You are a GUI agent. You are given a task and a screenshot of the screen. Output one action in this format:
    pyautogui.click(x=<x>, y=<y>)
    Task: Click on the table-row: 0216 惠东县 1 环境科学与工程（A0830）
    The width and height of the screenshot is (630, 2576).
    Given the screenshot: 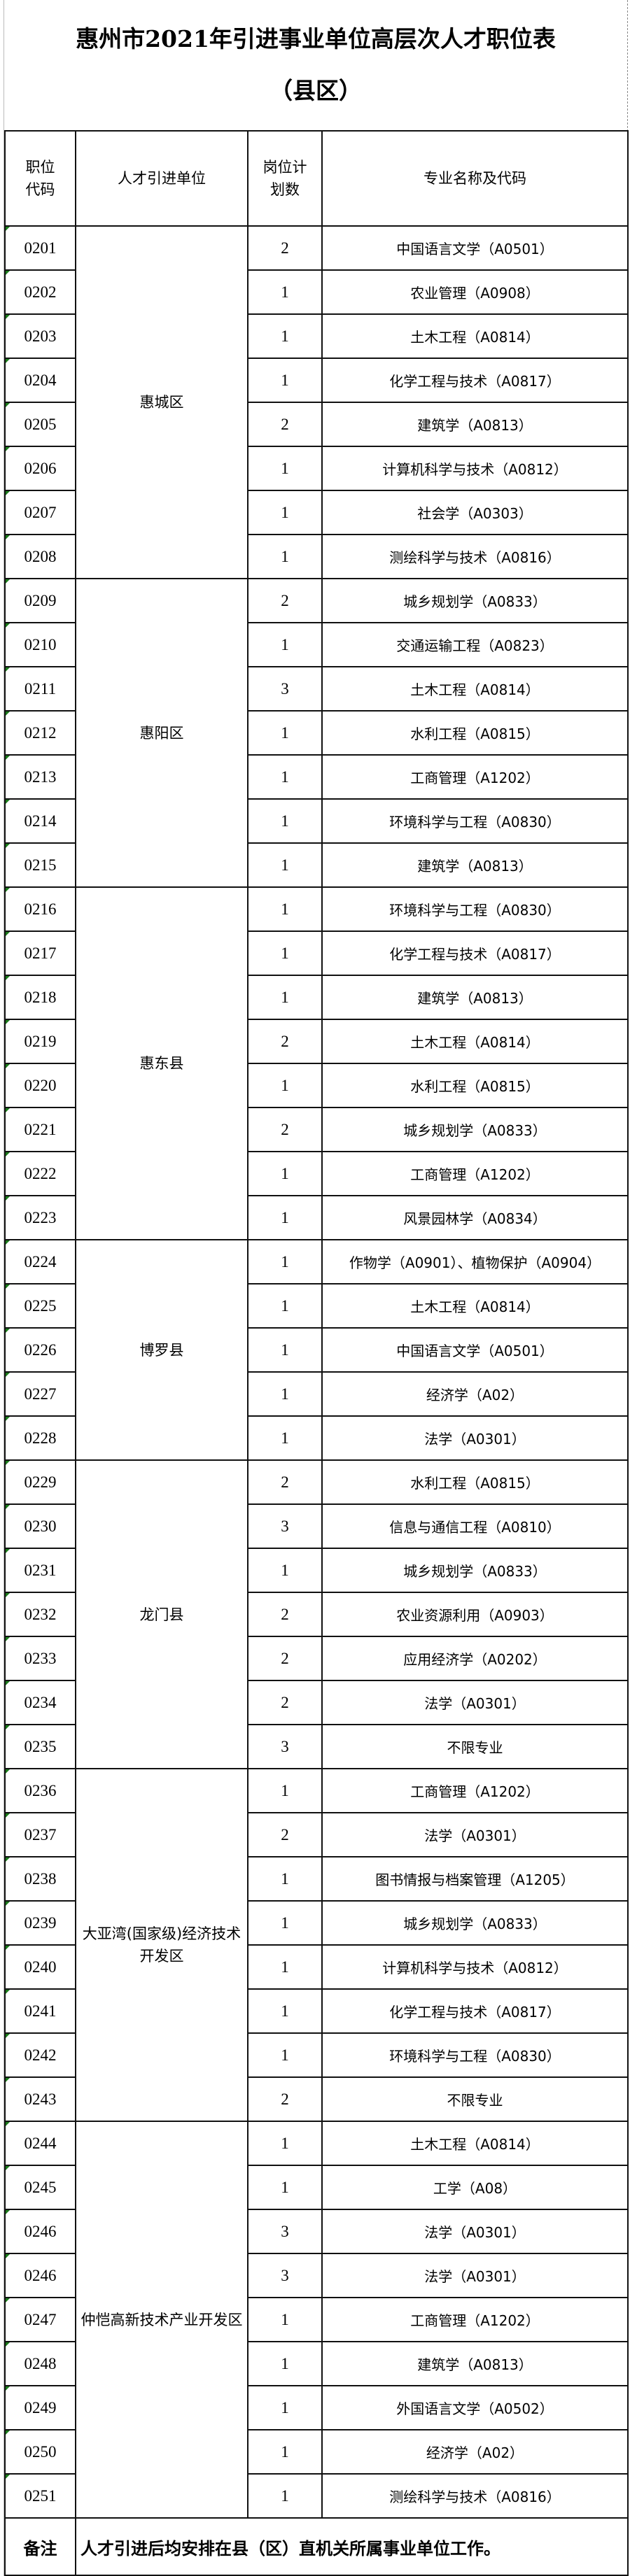 What is the action you would take?
    pyautogui.click(x=316, y=1063)
    